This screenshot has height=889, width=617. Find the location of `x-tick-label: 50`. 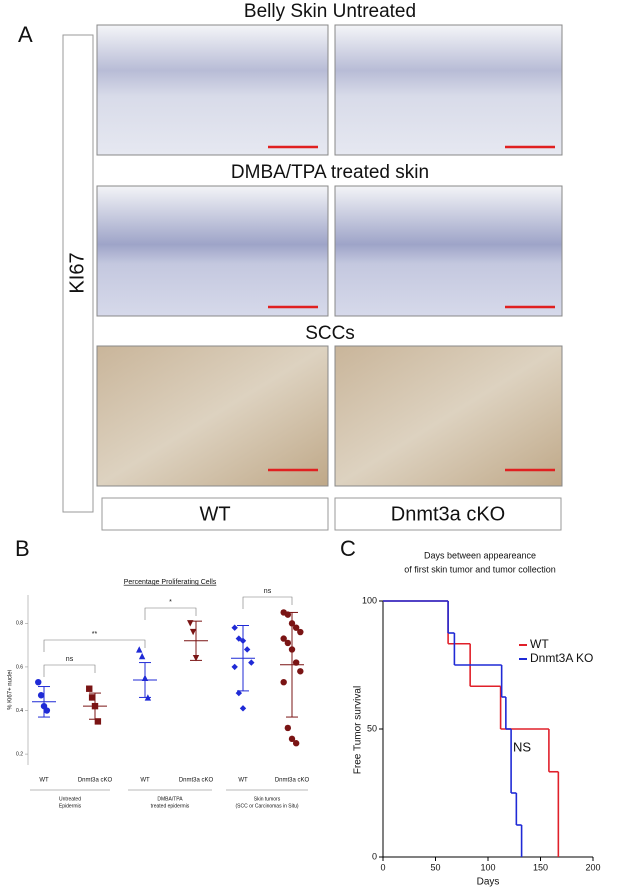

x-tick-label: 50 is located at coordinates (435, 867).